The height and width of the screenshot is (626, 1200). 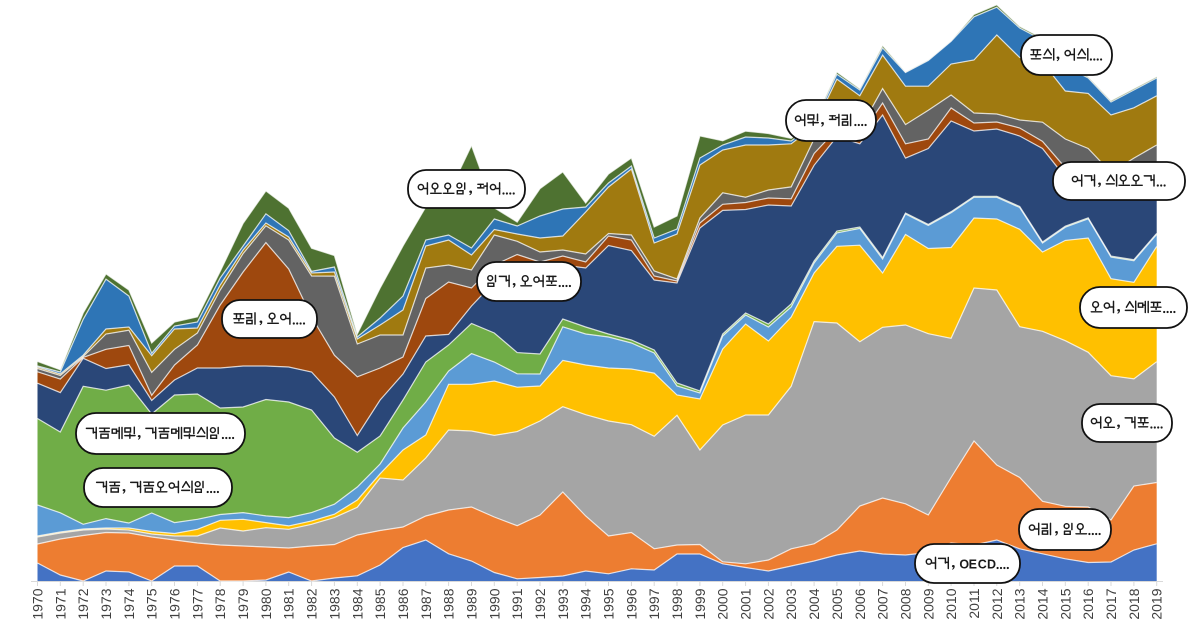 I want to click on svg-text: 1989, so click(x=472, y=603).